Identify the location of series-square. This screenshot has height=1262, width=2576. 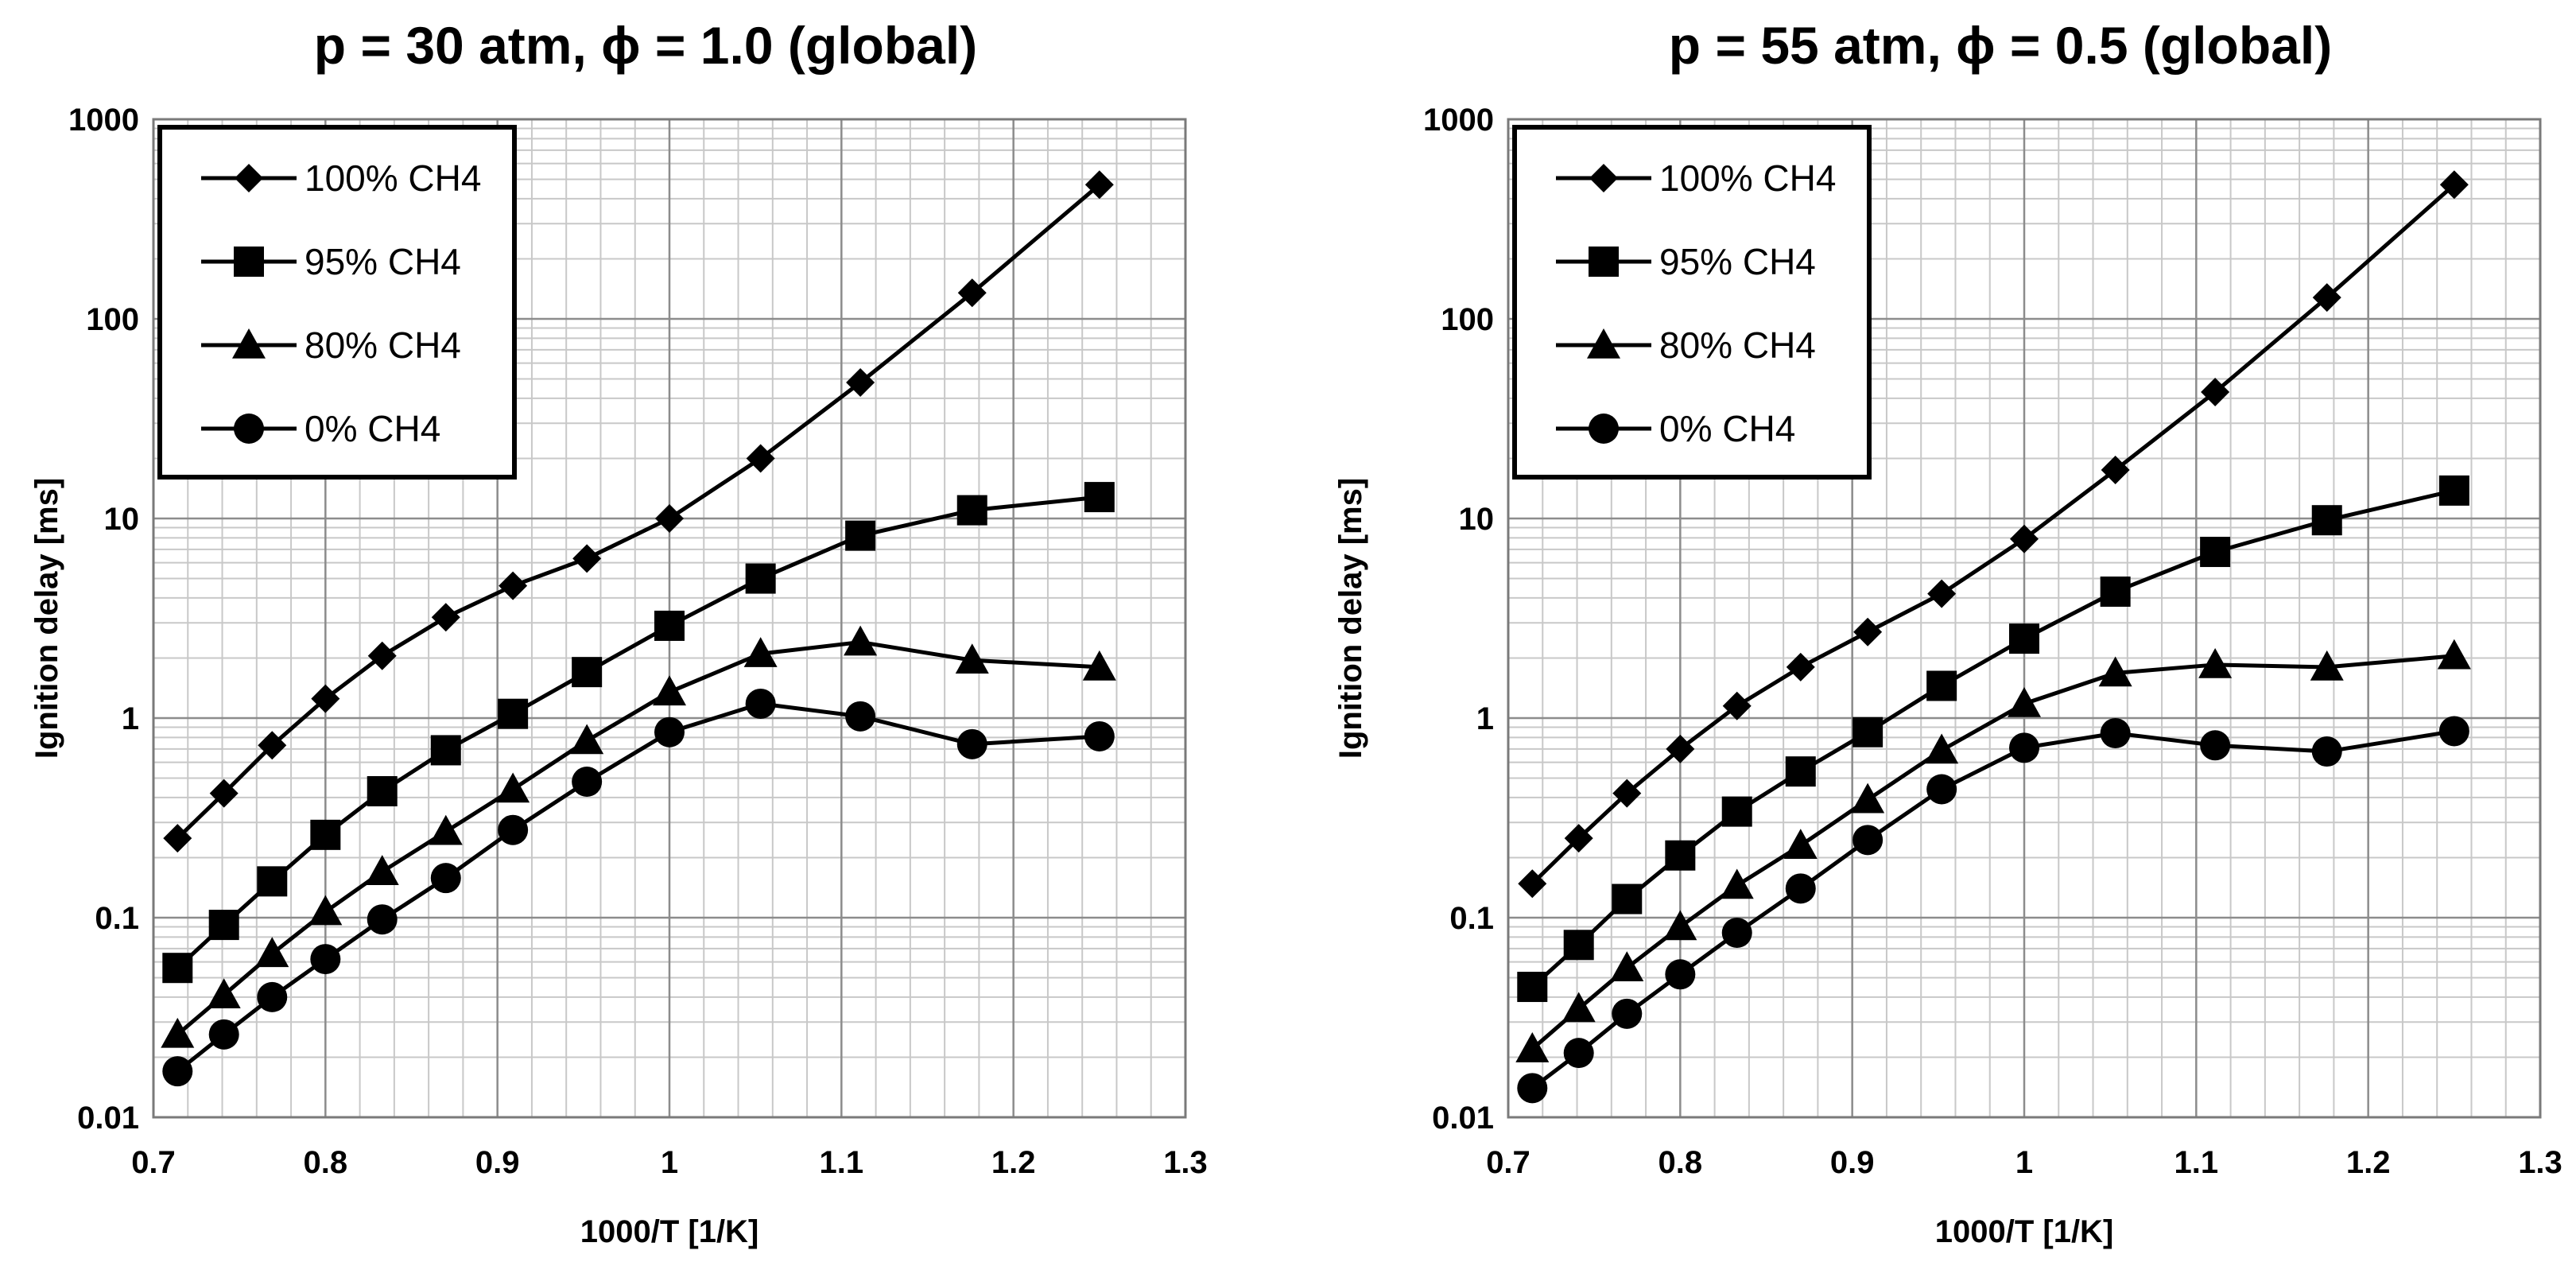
(639, 733).